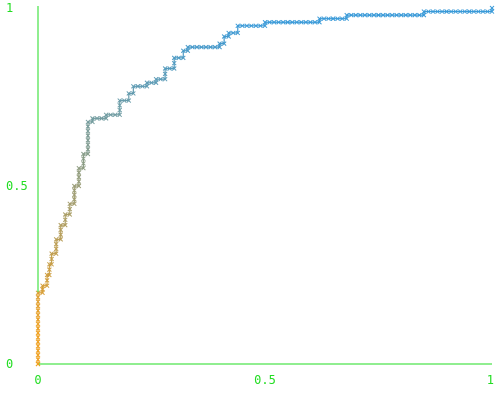  Describe the element at coordinates (9, 364) in the screenshot. I see `y-tick-label: 0` at that location.